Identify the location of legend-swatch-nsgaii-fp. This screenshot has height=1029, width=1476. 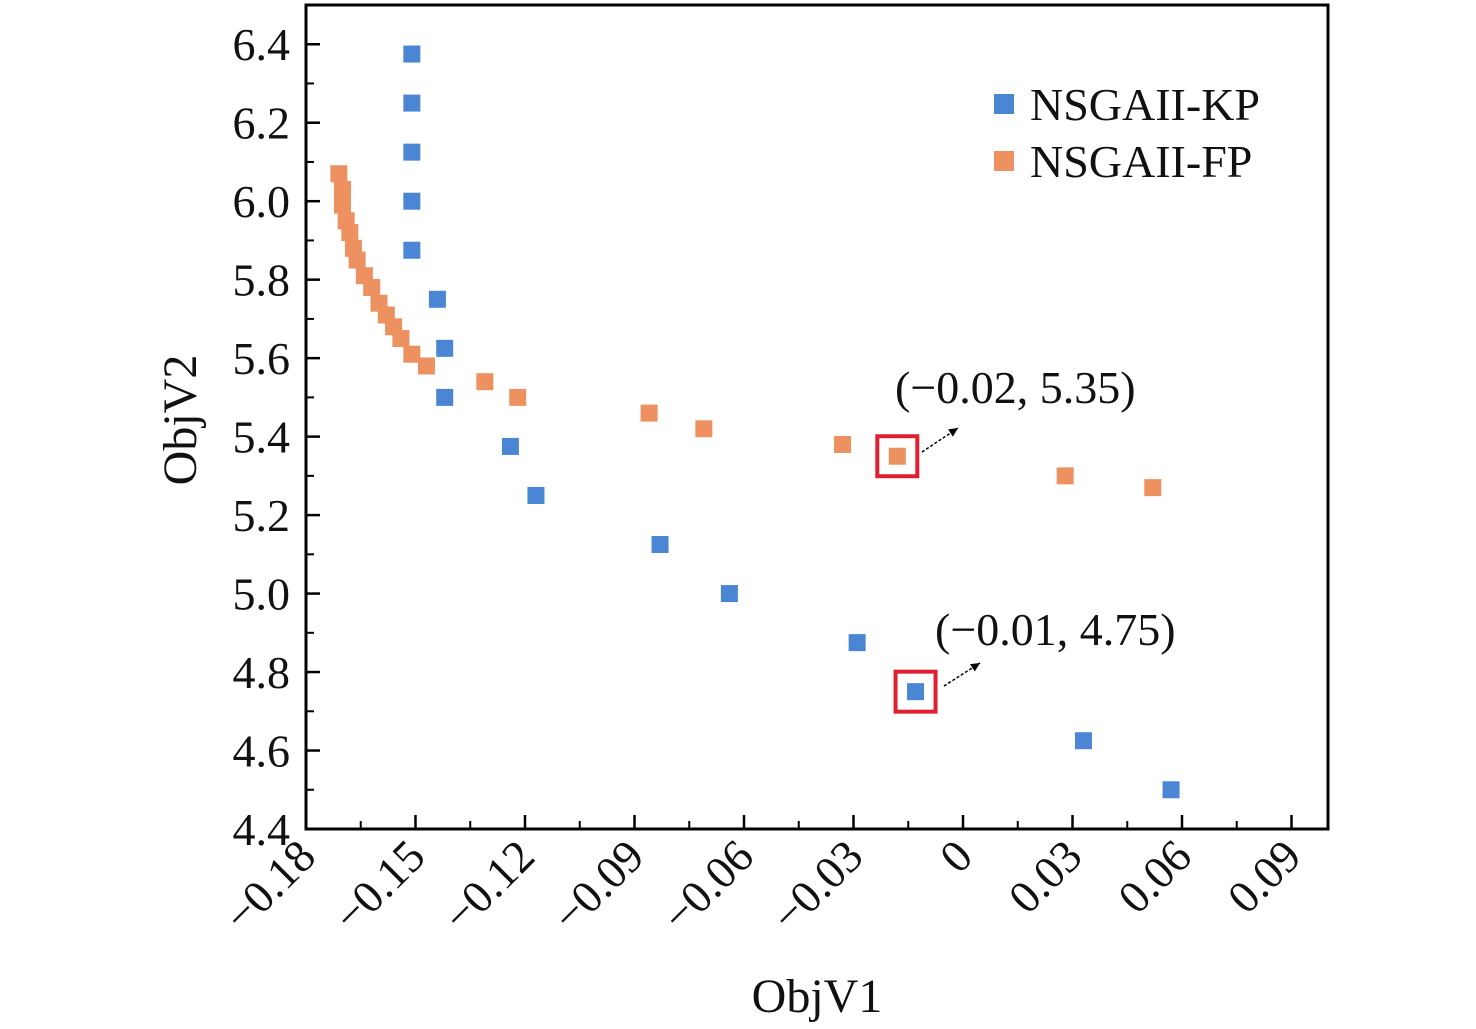
(1004, 161).